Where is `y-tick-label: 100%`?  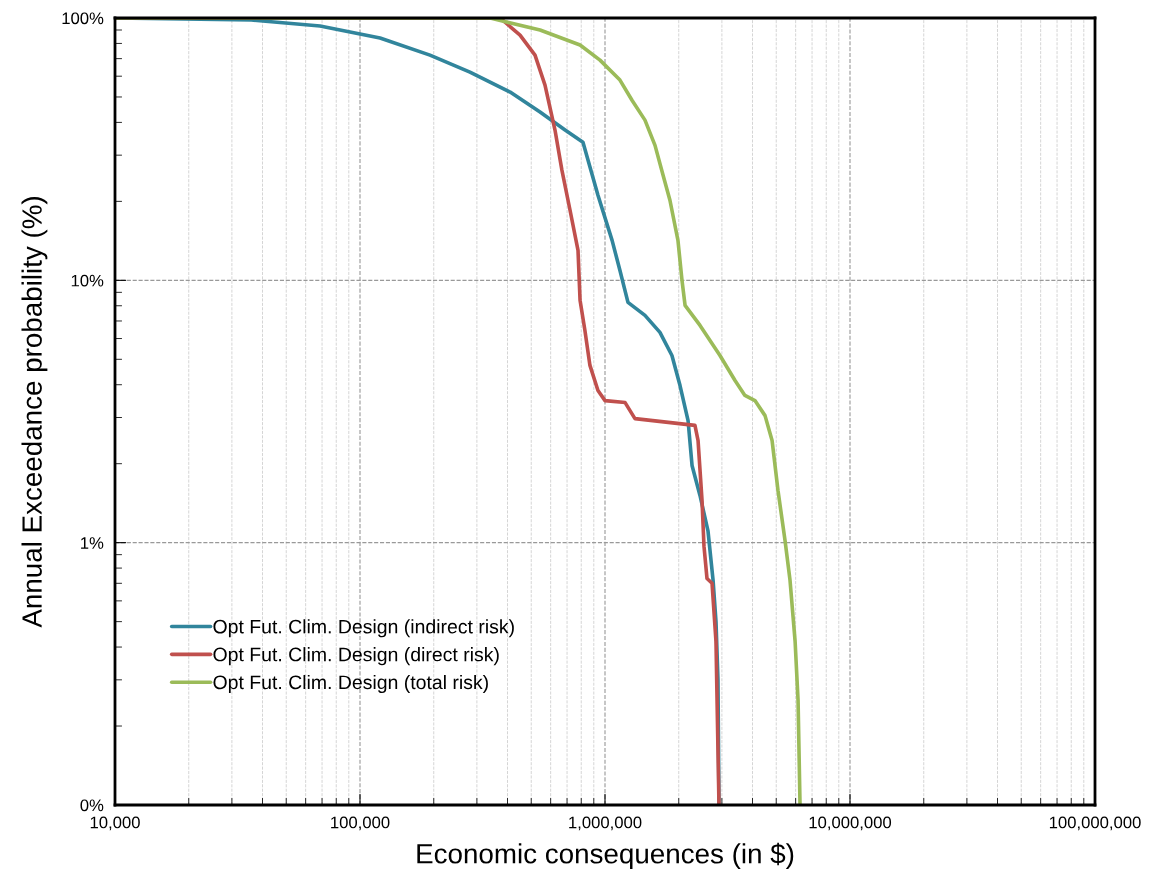
y-tick-label: 100% is located at coordinates (83, 18).